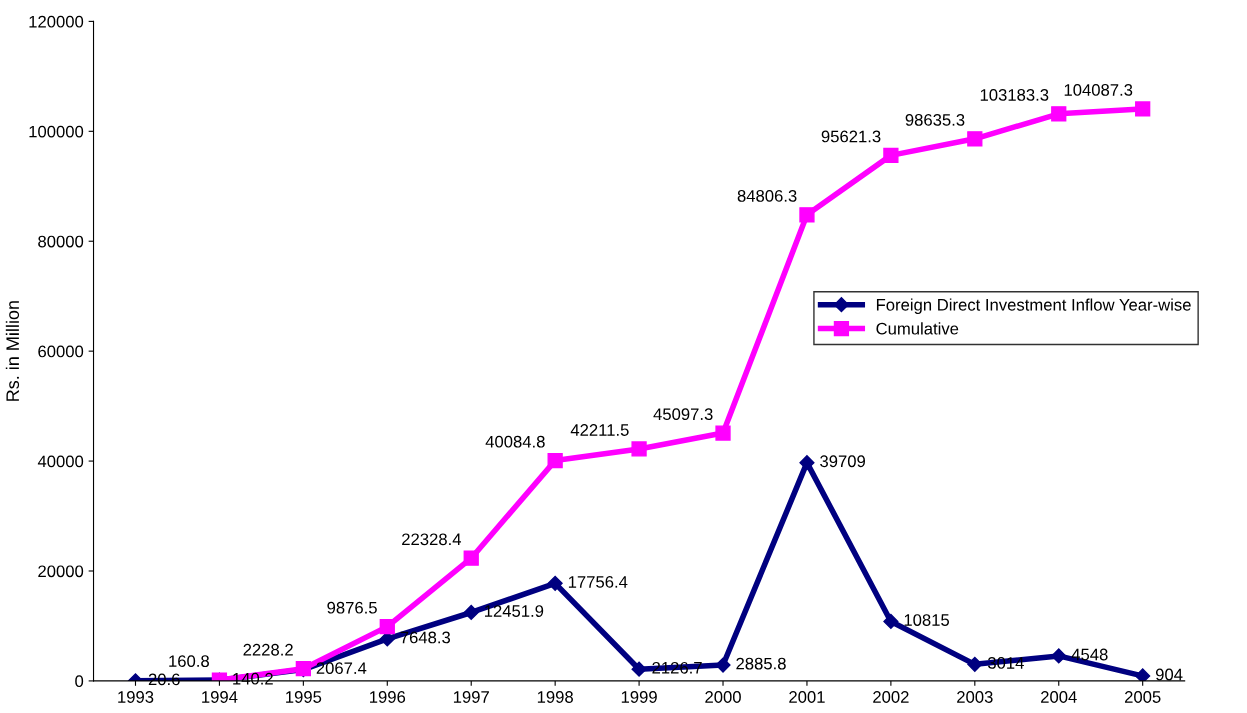 Image resolution: width=1247 pixels, height=713 pixels. Describe the element at coordinates (1142, 697) in the screenshot. I see `x-tick-label: 2005` at that location.